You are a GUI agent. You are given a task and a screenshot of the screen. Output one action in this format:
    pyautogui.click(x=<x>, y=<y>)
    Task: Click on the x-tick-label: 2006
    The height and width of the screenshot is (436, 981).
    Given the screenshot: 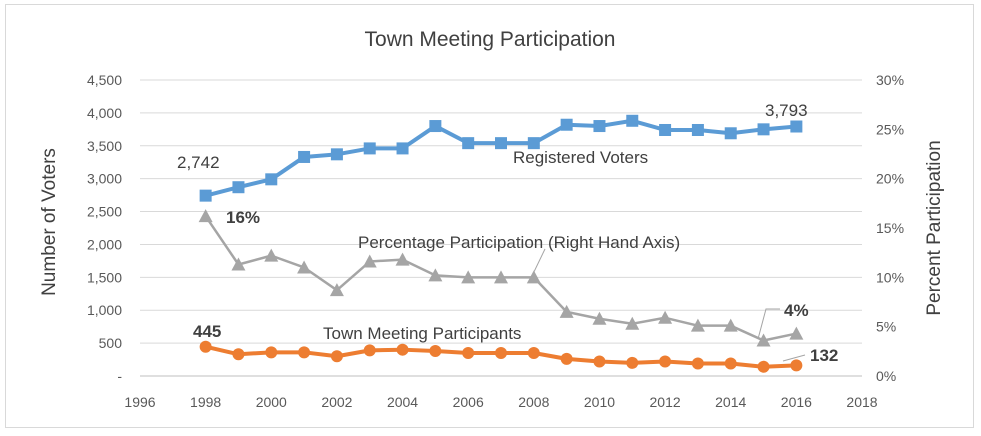 What is the action you would take?
    pyautogui.click(x=468, y=402)
    